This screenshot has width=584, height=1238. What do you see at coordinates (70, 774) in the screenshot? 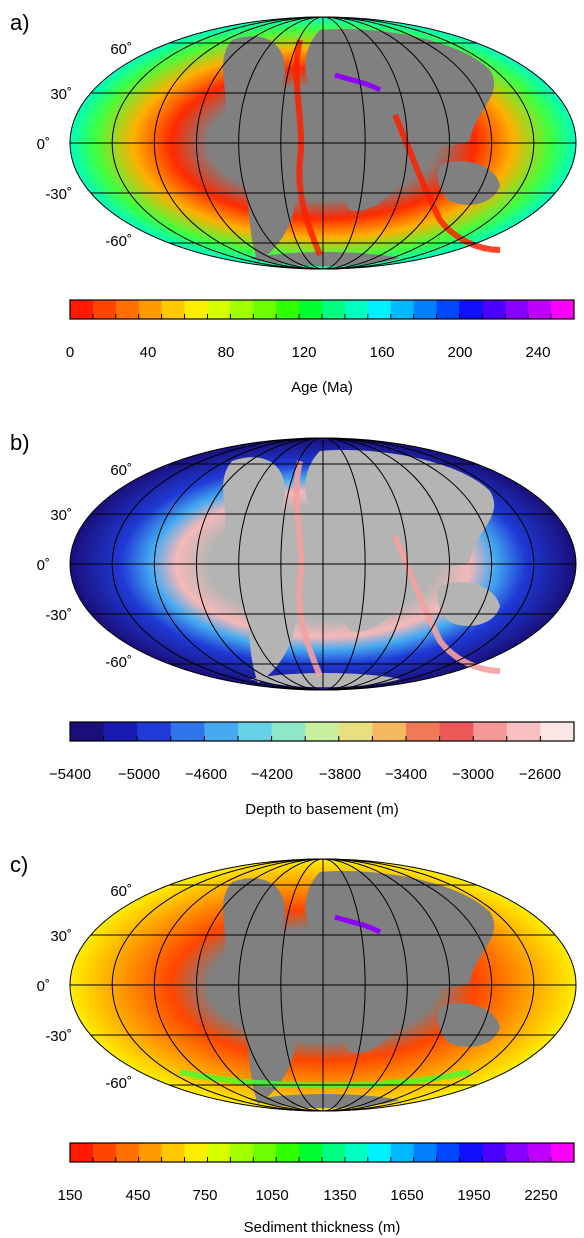
I see `tick-b-m5400: −5400` at bounding box center [70, 774].